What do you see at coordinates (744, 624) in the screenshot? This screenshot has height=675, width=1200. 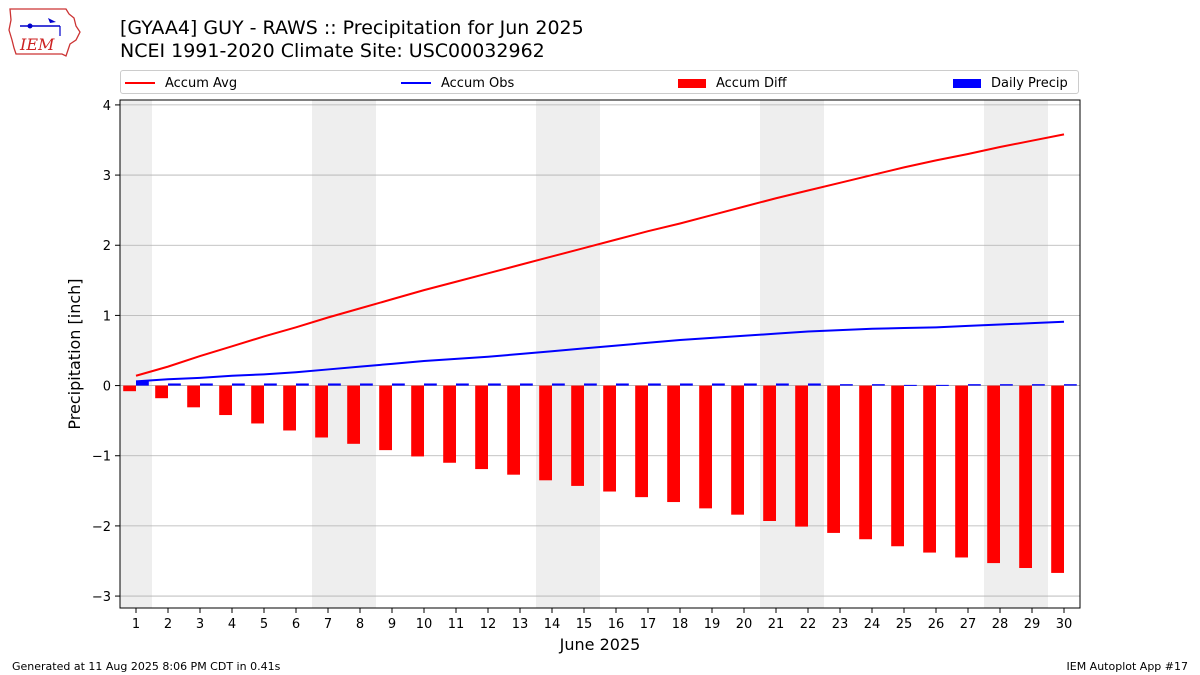 I see `x-tick-label: 20` at bounding box center [744, 624].